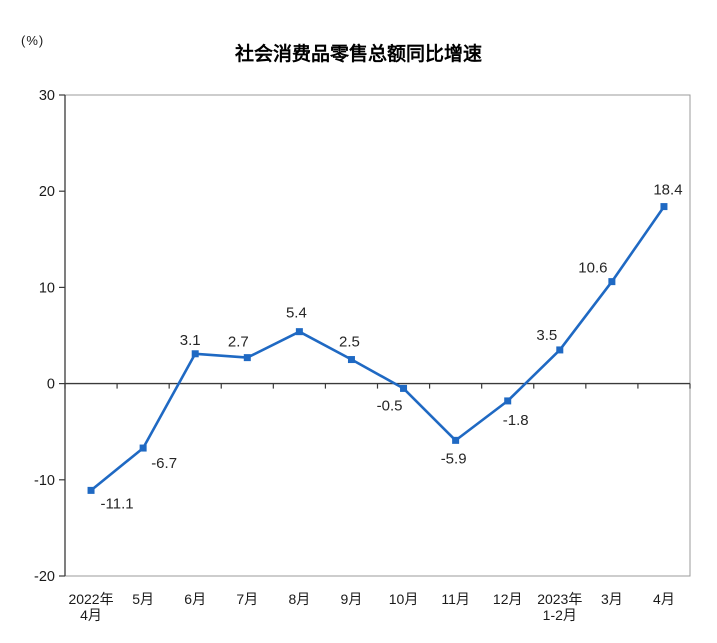 The height and width of the screenshot is (643, 717). I want to click on x-tick-label: 9月, so click(352, 599).